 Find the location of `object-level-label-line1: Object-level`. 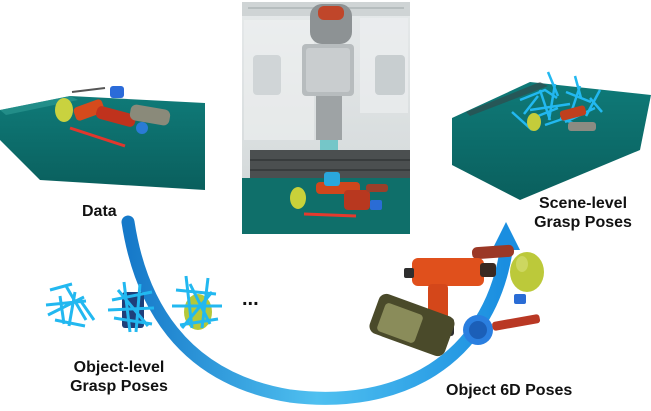

object-level-label-line1: Object-level is located at coordinates (119, 367).